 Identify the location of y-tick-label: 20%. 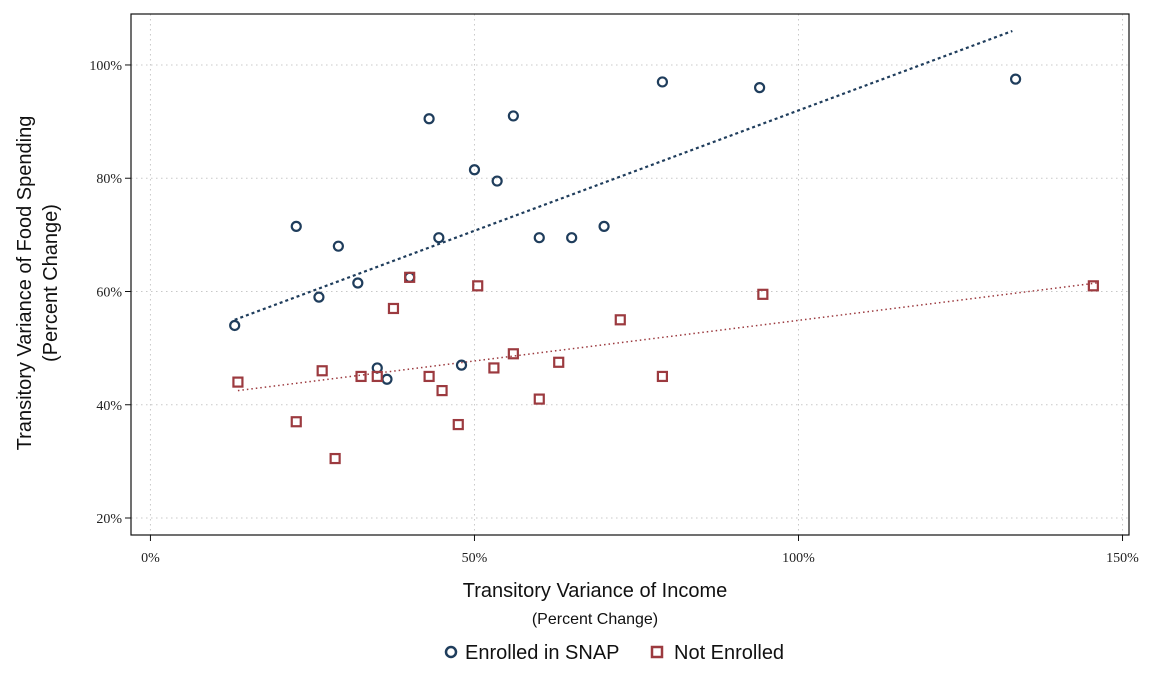
(109, 519).